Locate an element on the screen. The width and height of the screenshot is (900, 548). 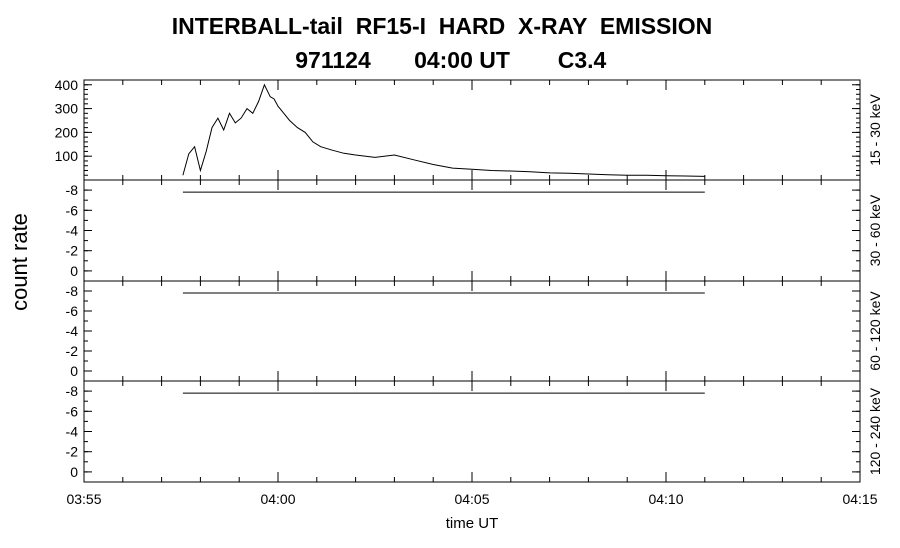
x-tick-label: 04:05 is located at coordinates (471, 499).